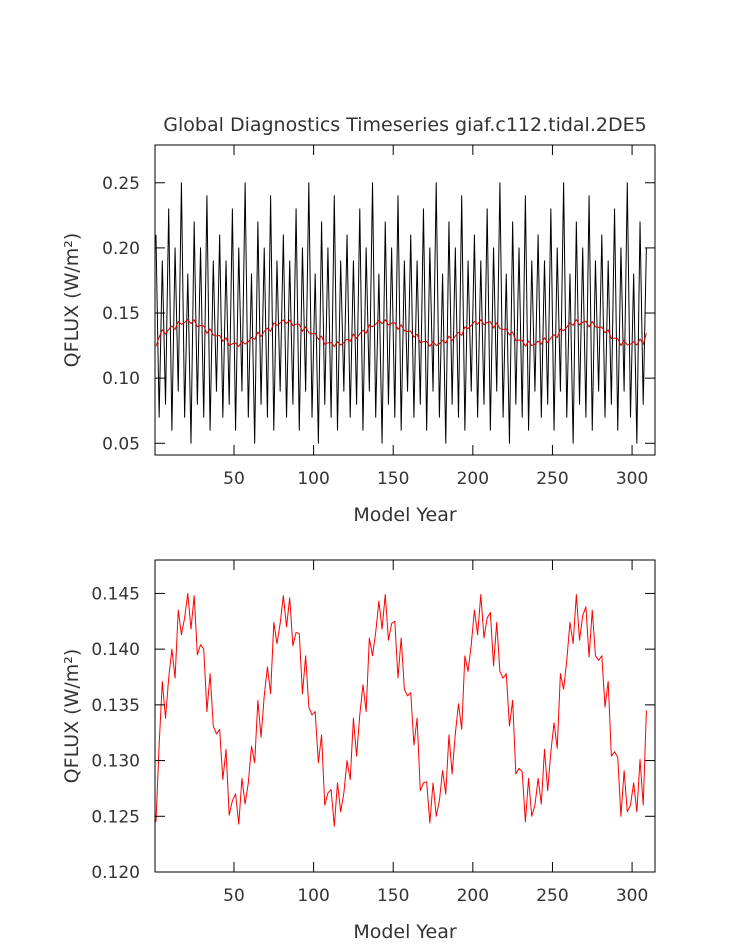  What do you see at coordinates (401, 333) in the screenshot?
I see `series-line` at bounding box center [401, 333].